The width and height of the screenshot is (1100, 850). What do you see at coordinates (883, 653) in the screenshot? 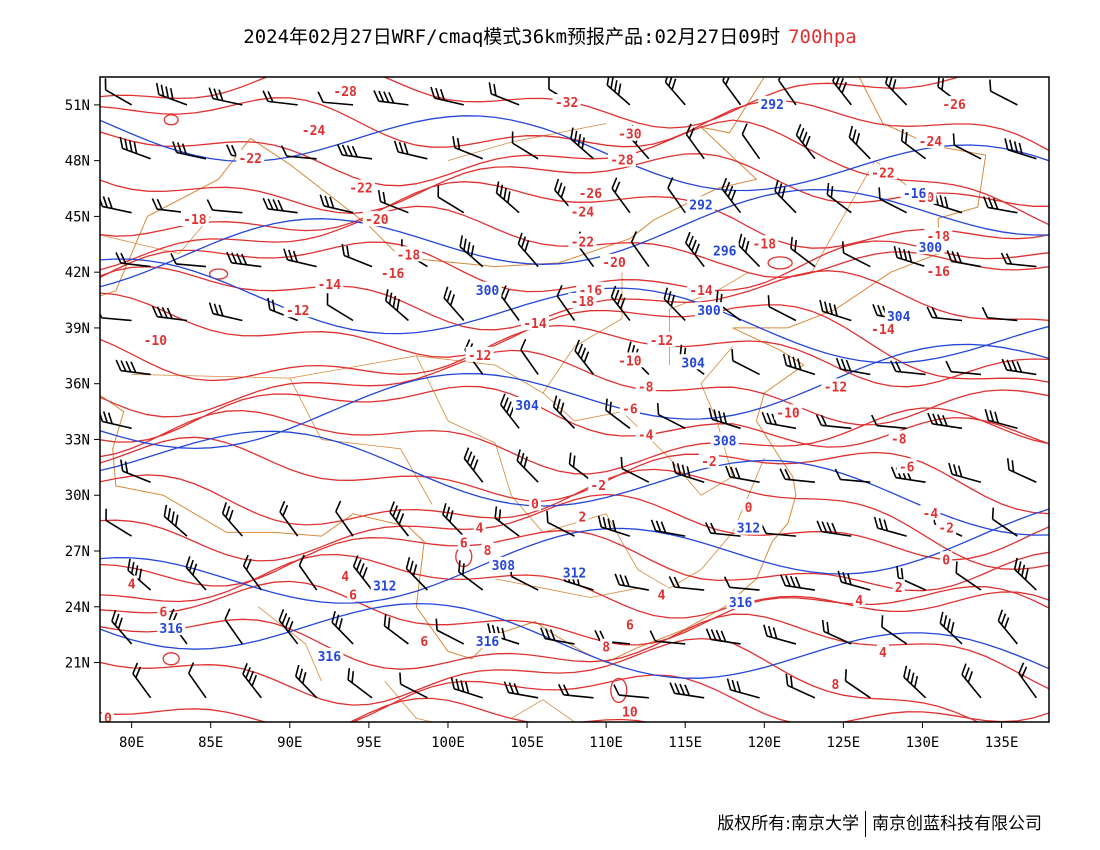
I see `temperature-label: 4` at bounding box center [883, 653].